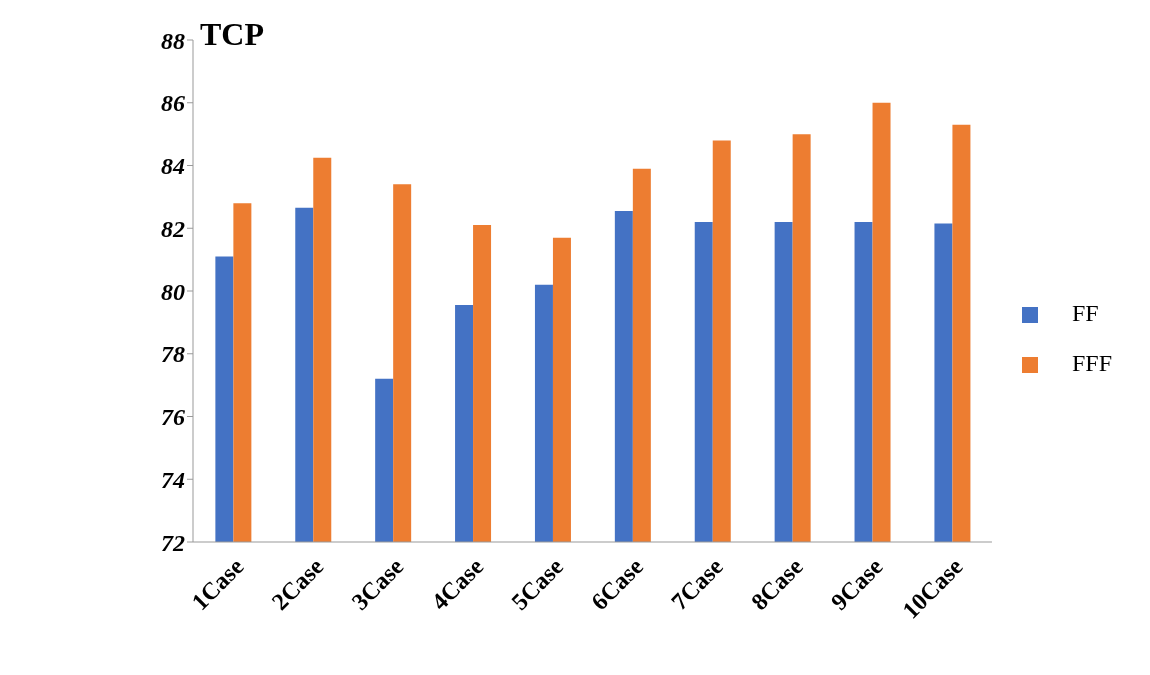  What do you see at coordinates (173, 417) in the screenshot?
I see `y-tick-label: 76` at bounding box center [173, 417].